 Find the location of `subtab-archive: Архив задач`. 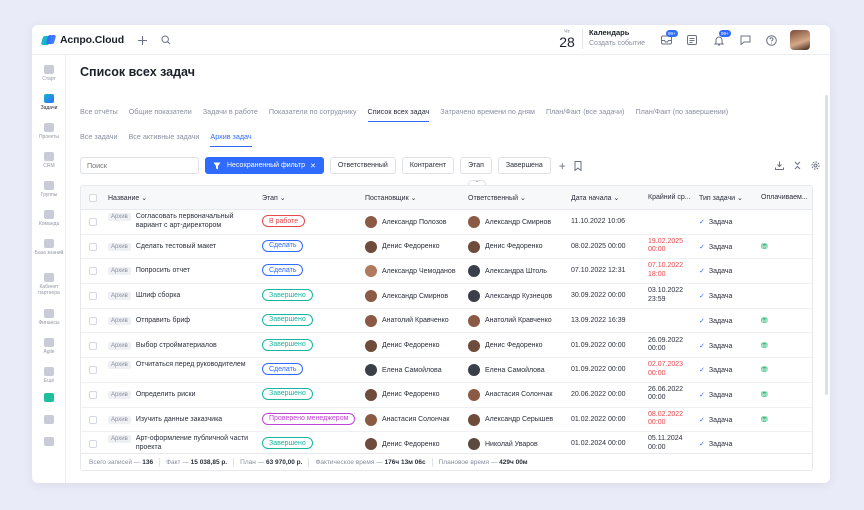

subtab-archive: Архив задач is located at coordinates (231, 139).